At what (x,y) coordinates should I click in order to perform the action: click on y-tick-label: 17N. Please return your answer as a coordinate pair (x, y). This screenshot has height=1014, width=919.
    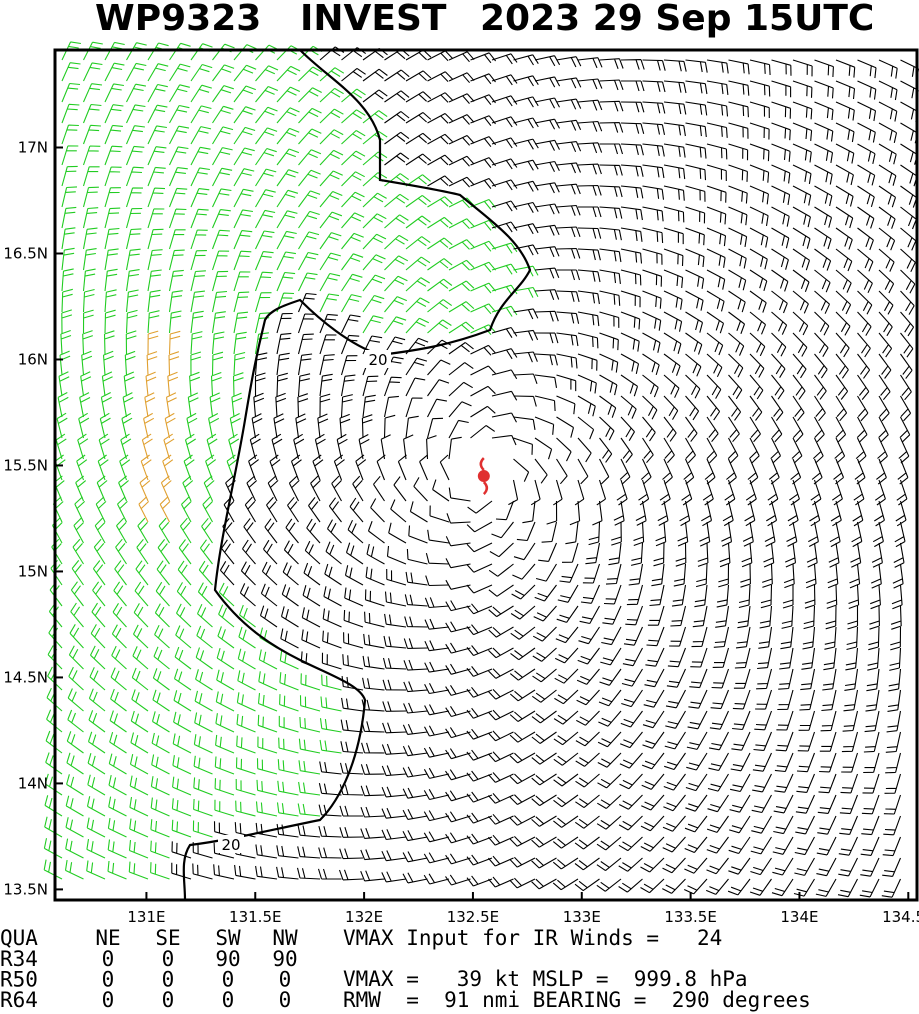
    Looking at the image, I should click on (33, 148).